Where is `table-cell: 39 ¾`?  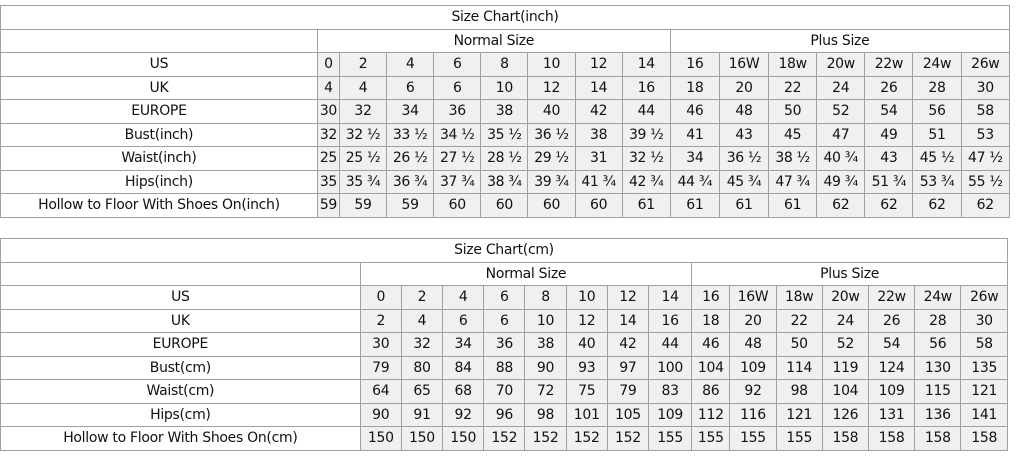 table-cell: 39 ¾ is located at coordinates (551, 181).